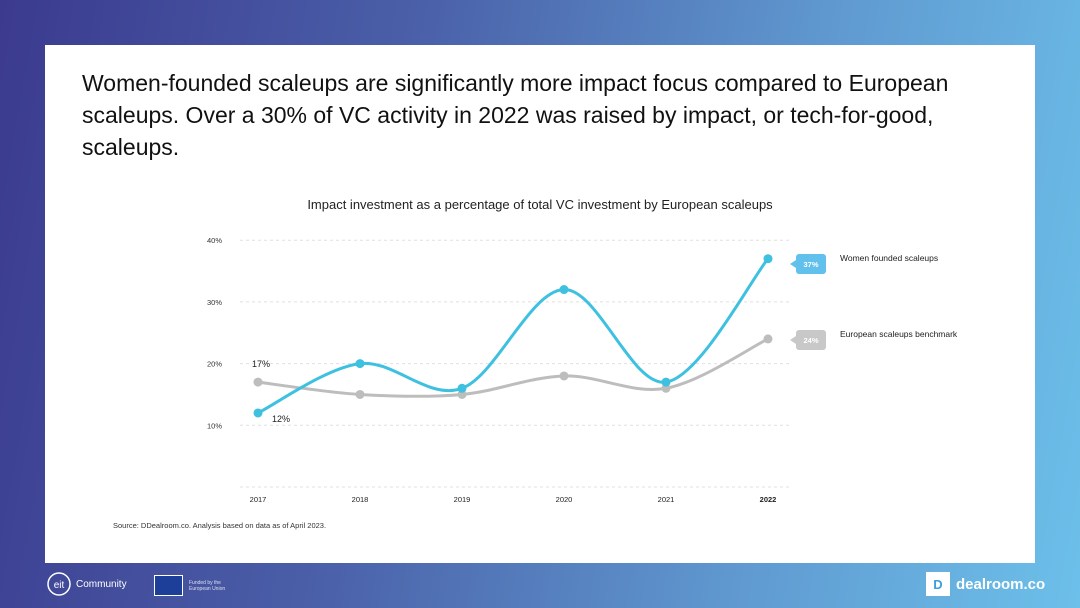 The image size is (1080, 608). Describe the element at coordinates (768, 499) in the screenshot. I see `x-tick-label: 2022` at that location.